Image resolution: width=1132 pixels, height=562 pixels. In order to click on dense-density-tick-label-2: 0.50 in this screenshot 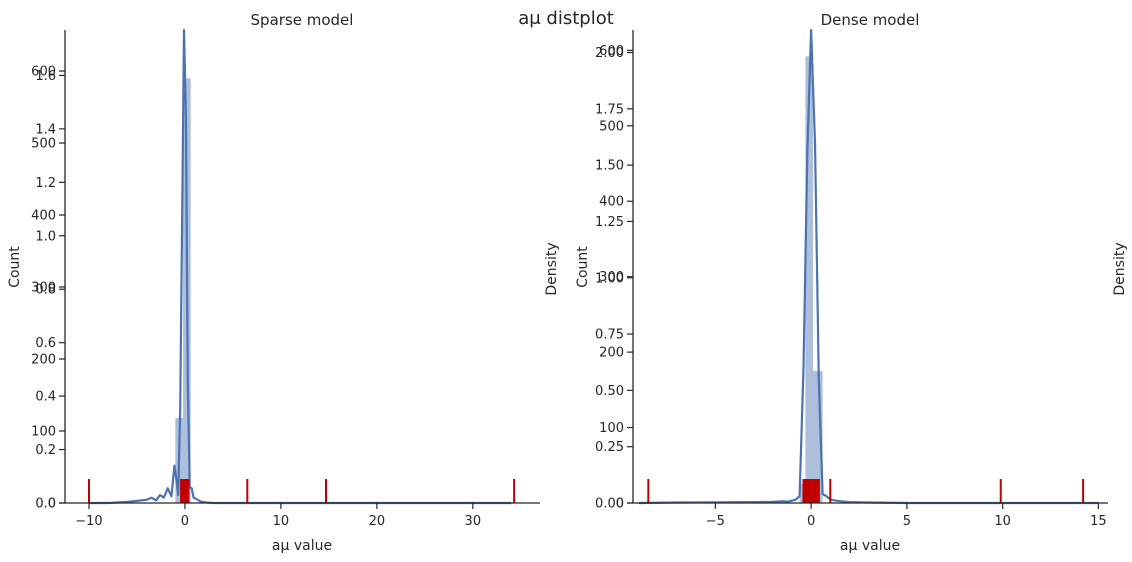, I will do `click(609, 391)`.